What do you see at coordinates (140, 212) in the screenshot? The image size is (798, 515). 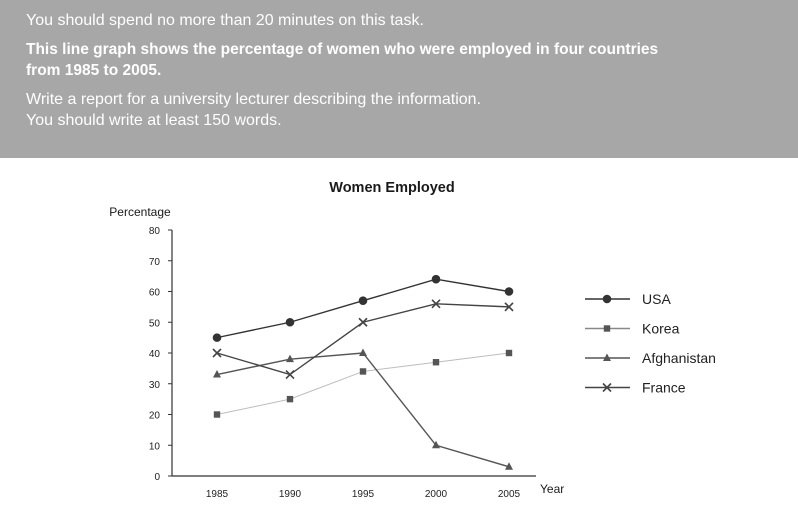 I see `y-axis-label: Percentage` at bounding box center [140, 212].